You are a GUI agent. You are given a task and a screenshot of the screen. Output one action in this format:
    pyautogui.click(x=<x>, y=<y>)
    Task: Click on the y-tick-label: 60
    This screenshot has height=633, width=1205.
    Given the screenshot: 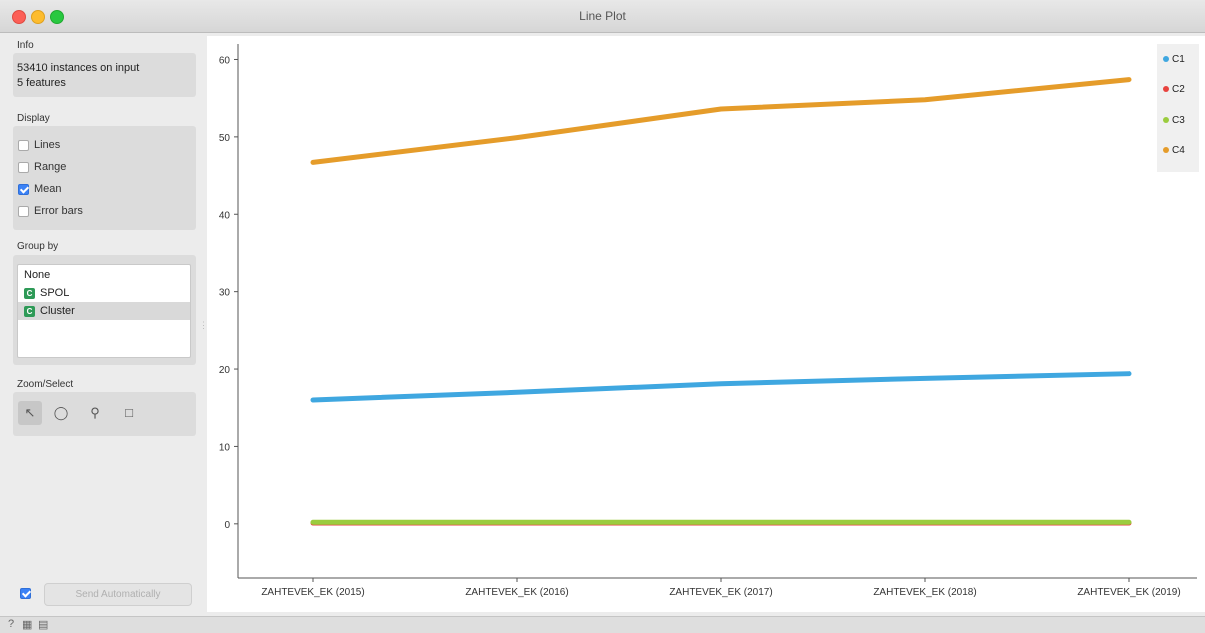 What is the action you would take?
    pyautogui.click(x=225, y=60)
    